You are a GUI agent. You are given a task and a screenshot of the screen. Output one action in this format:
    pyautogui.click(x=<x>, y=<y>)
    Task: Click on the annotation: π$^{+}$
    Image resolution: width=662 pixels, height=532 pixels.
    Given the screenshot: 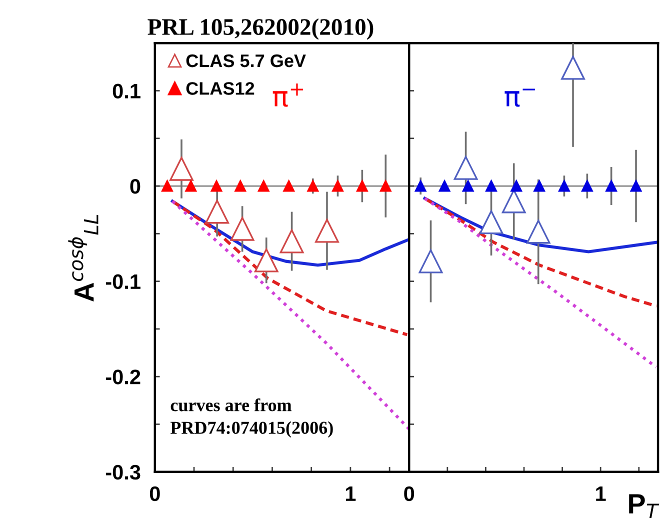 What is the action you would take?
    pyautogui.click(x=288, y=95)
    